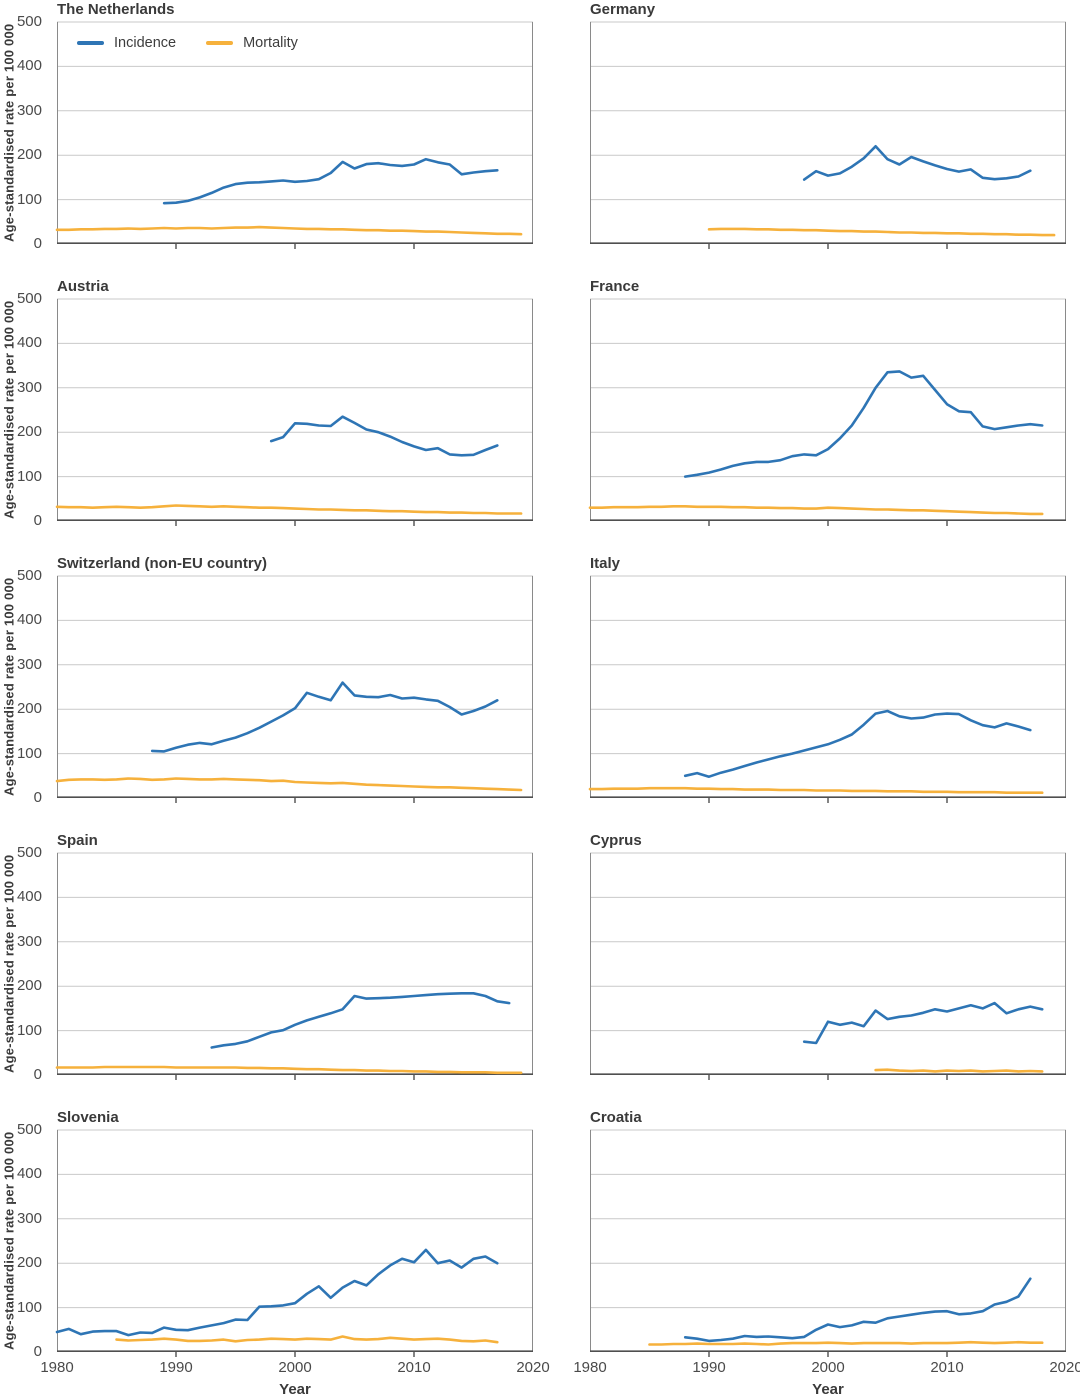  I want to click on line-chart-germany, so click(828, 135).